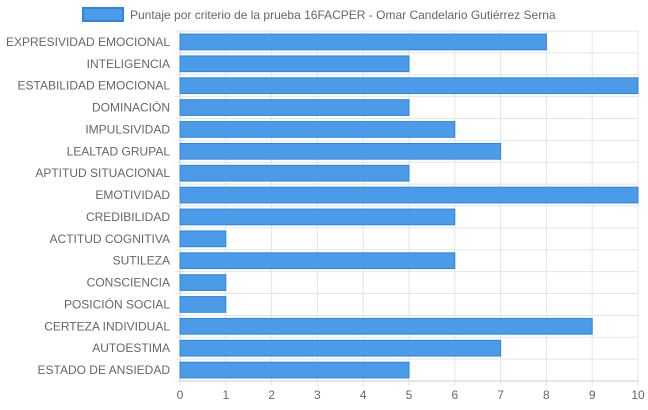 Image resolution: width=648 pixels, height=410 pixels. I want to click on x-axis-ticks: 0 1 2 3 4 5 6 7 8 9 10, so click(411, 395).